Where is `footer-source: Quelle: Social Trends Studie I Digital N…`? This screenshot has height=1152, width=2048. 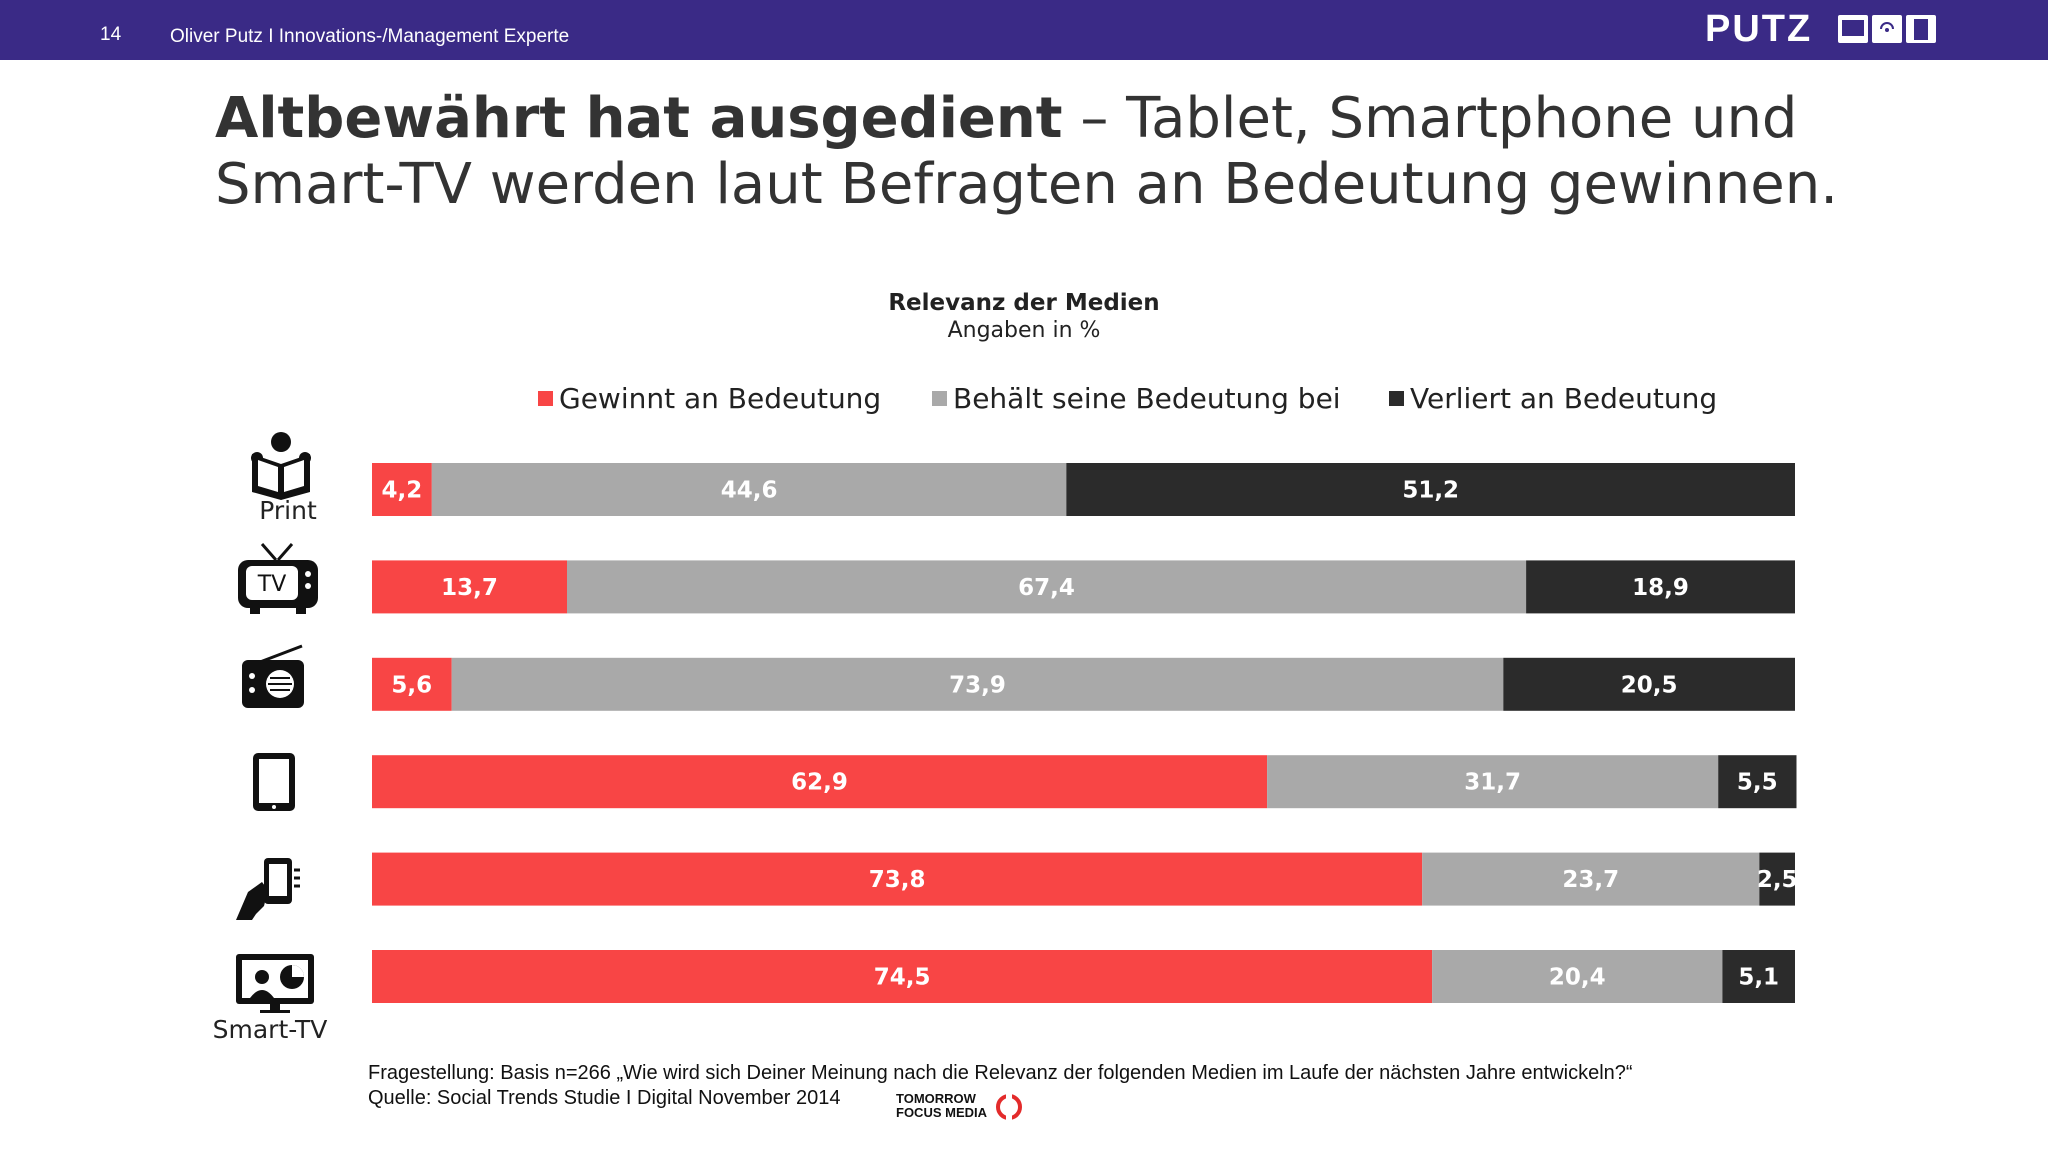
footer-source: Quelle: Social Trends Studie I Digital N… is located at coordinates (604, 1098).